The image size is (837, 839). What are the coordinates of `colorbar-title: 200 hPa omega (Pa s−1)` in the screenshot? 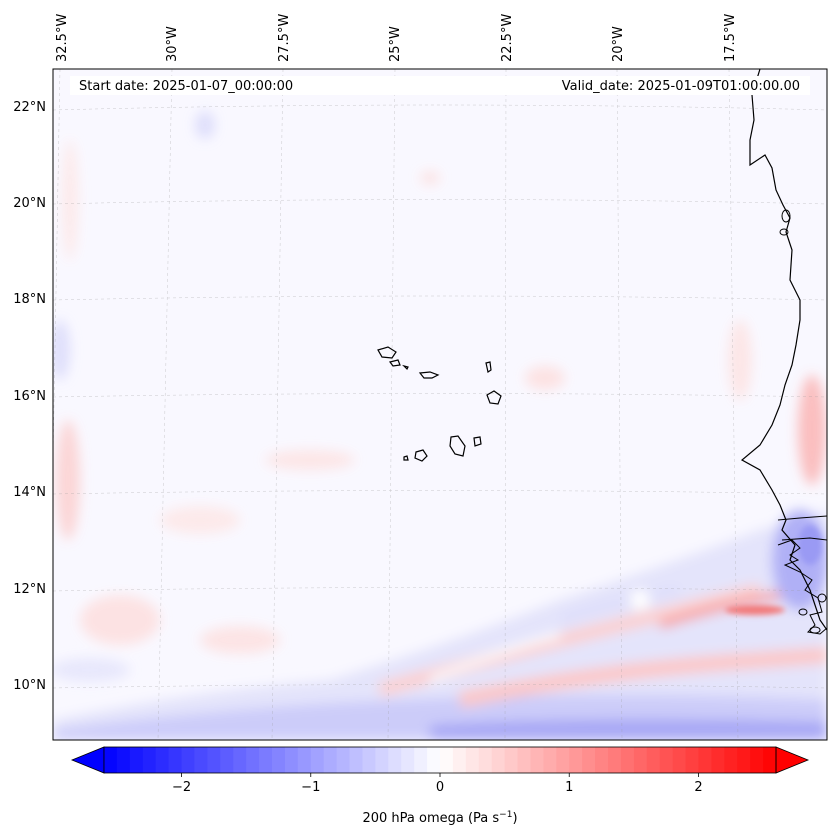 It's located at (439, 818).